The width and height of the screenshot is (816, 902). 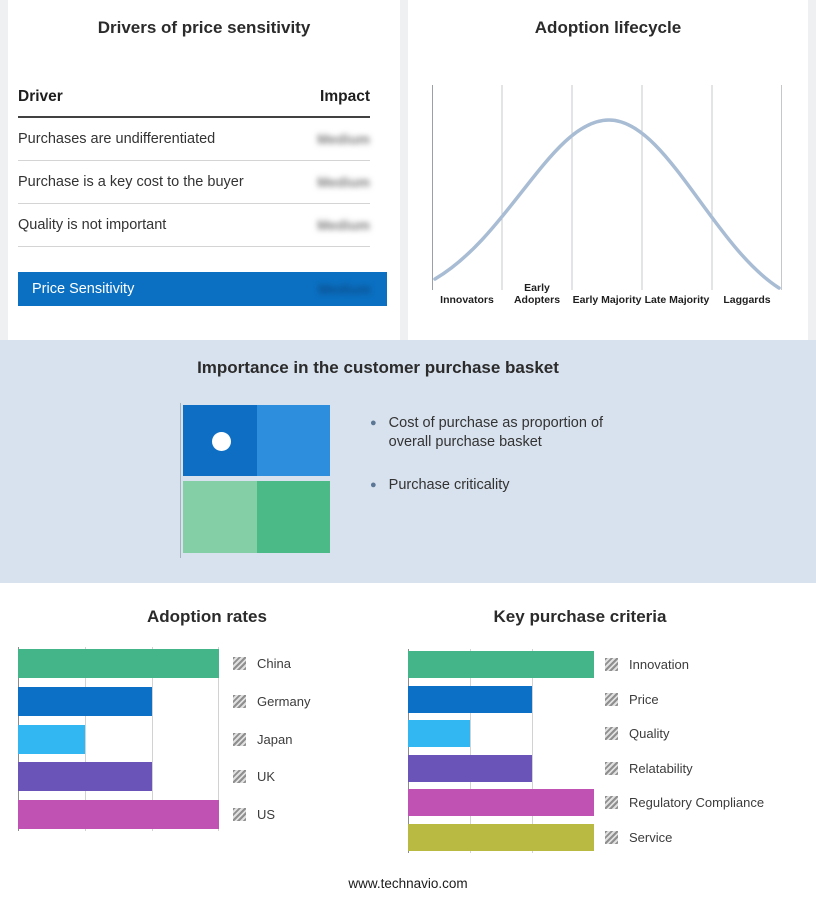 What do you see at coordinates (684, 699) in the screenshot?
I see `legend-item: Price` at bounding box center [684, 699].